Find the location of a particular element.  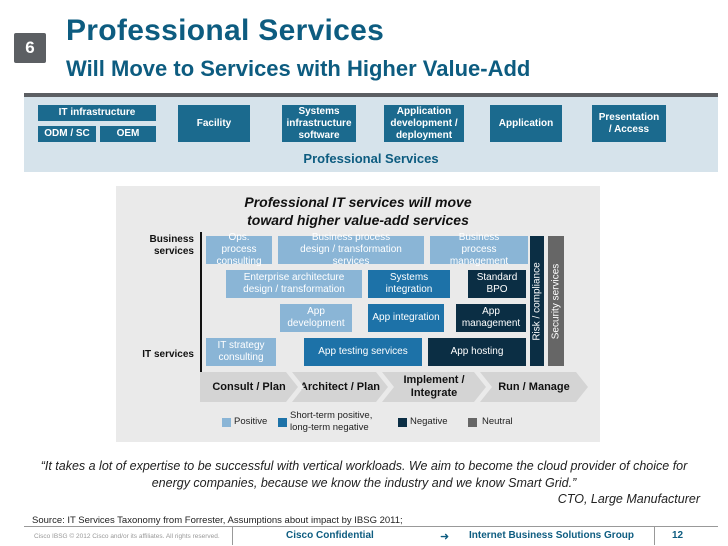

phase-architect-plan: Architect / Plan is located at coordinates (340, 387).